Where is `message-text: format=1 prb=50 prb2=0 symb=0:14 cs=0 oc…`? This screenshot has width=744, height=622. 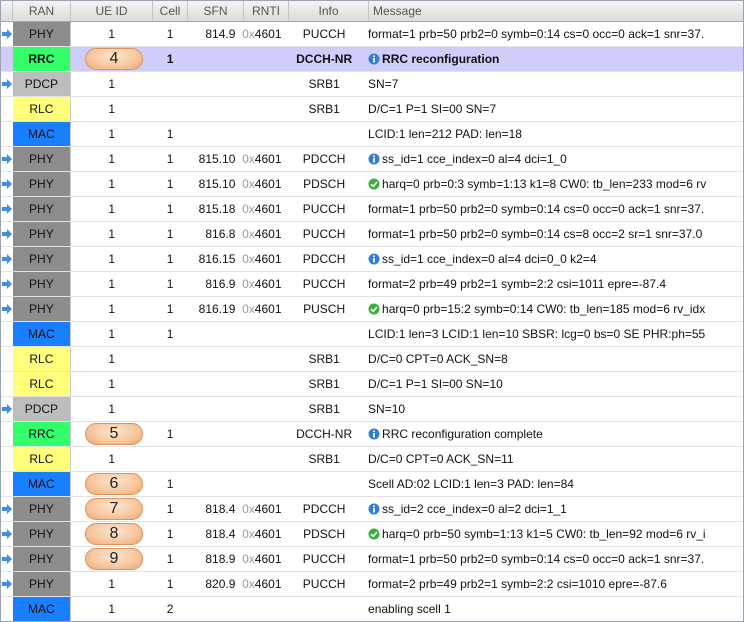
message-text: format=1 prb=50 prb2=0 symb=0:14 cs=0 oc… is located at coordinates (536, 209).